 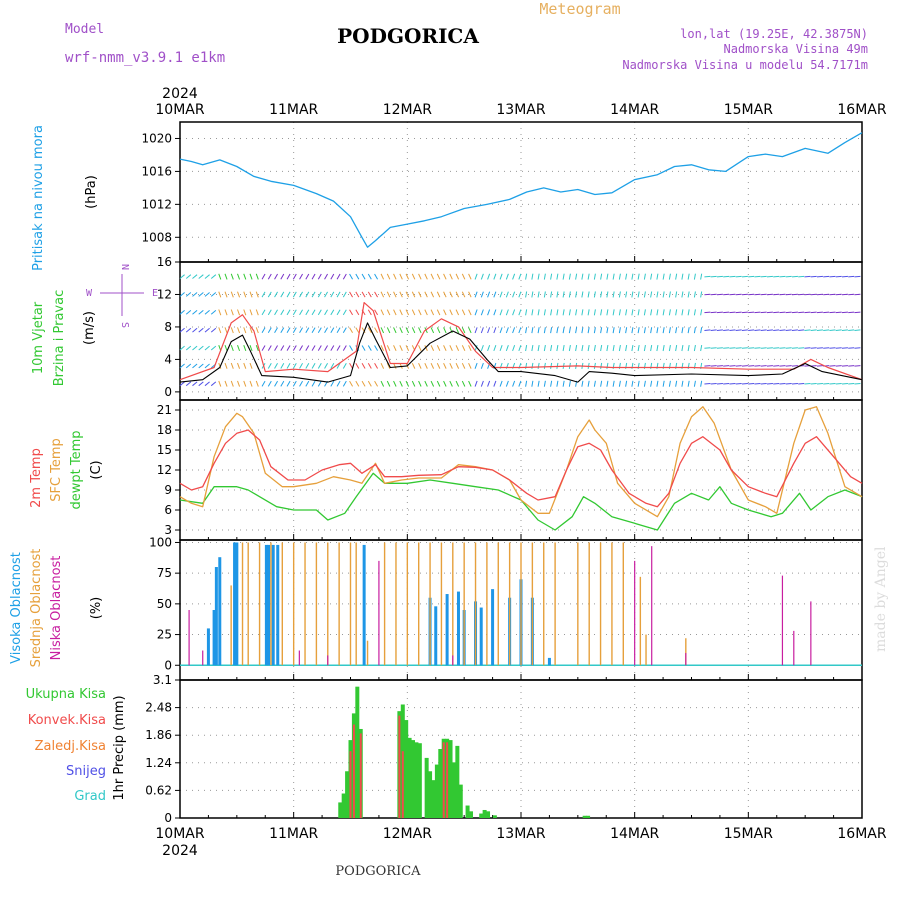 I want to click on pressure-panel: 1020 1016 1012 1008, so click(x=502, y=192).